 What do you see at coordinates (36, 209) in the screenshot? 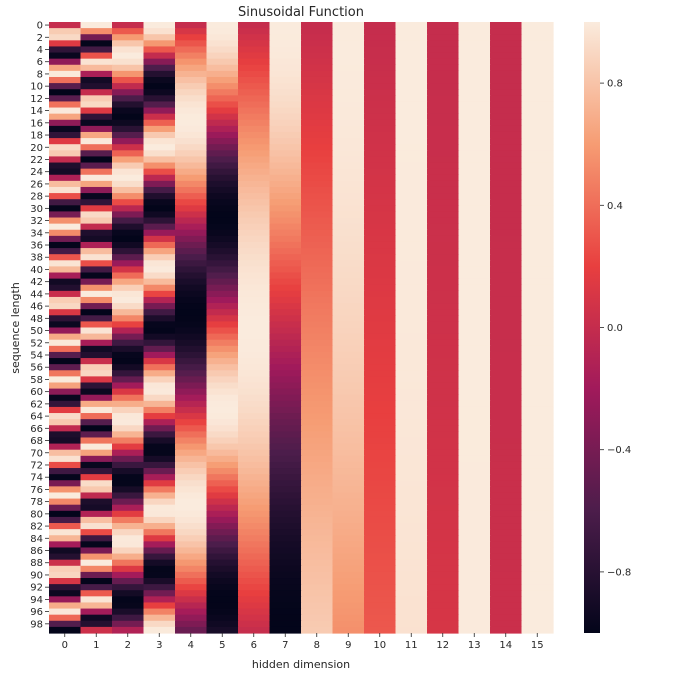
I see `y-tick-label: 30` at bounding box center [36, 209].